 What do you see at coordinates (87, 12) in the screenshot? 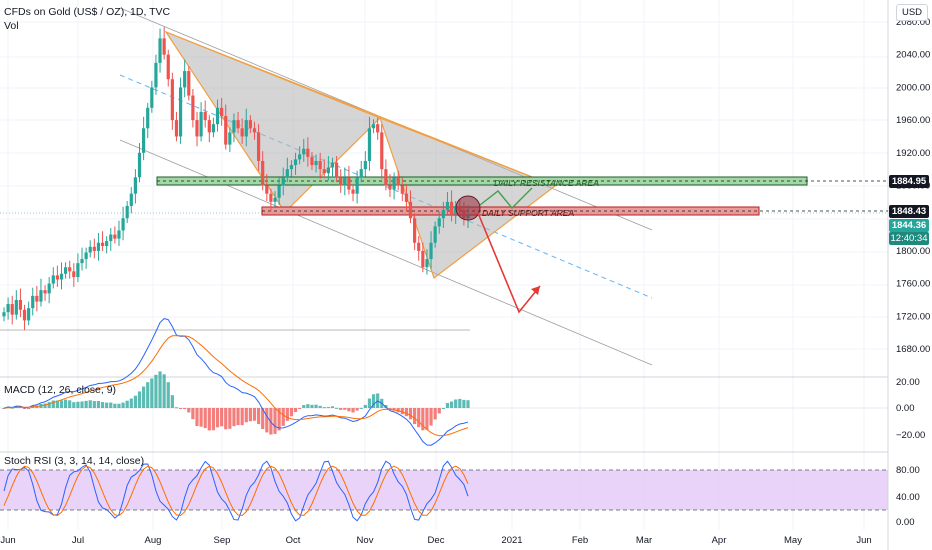
I see `symbol-title: CFDs on Gold (US$ / OZ), 1D, TVC` at bounding box center [87, 12].